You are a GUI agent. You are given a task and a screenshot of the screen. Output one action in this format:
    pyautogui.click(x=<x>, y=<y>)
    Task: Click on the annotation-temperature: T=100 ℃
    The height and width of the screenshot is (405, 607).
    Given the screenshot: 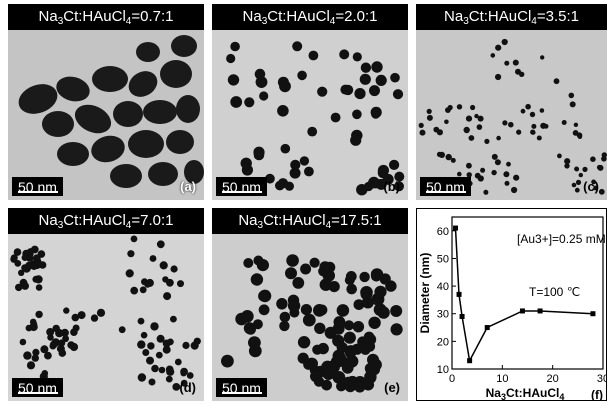 What is the action you would take?
    pyautogui.click(x=554, y=292)
    